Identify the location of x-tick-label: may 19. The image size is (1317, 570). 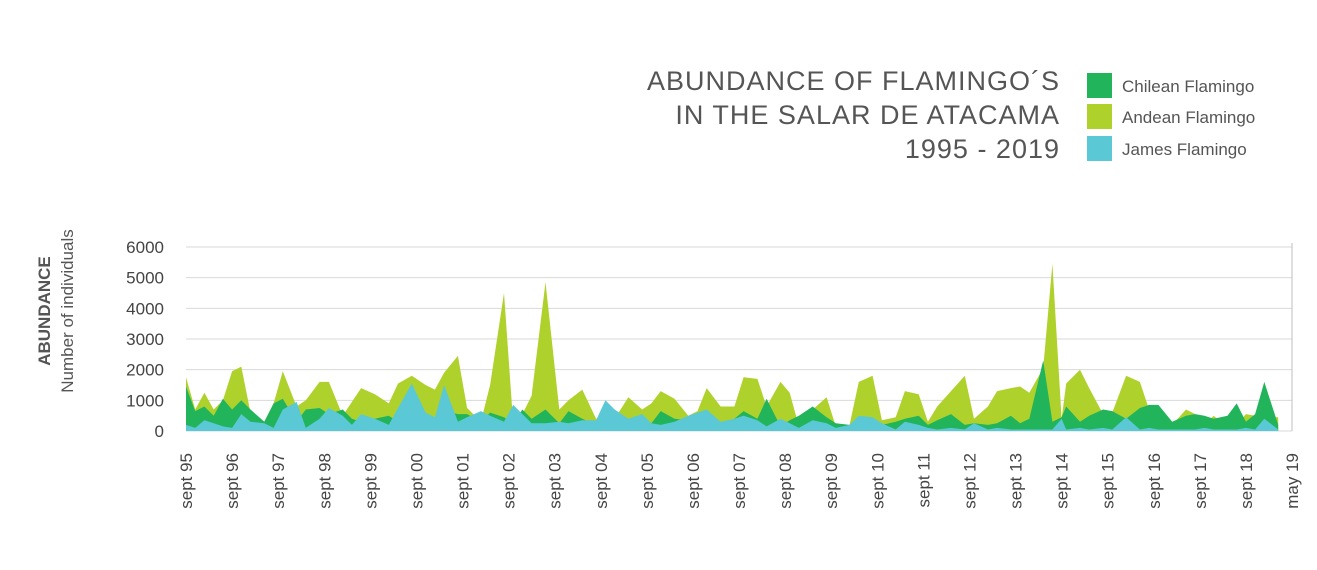
(1292, 481).